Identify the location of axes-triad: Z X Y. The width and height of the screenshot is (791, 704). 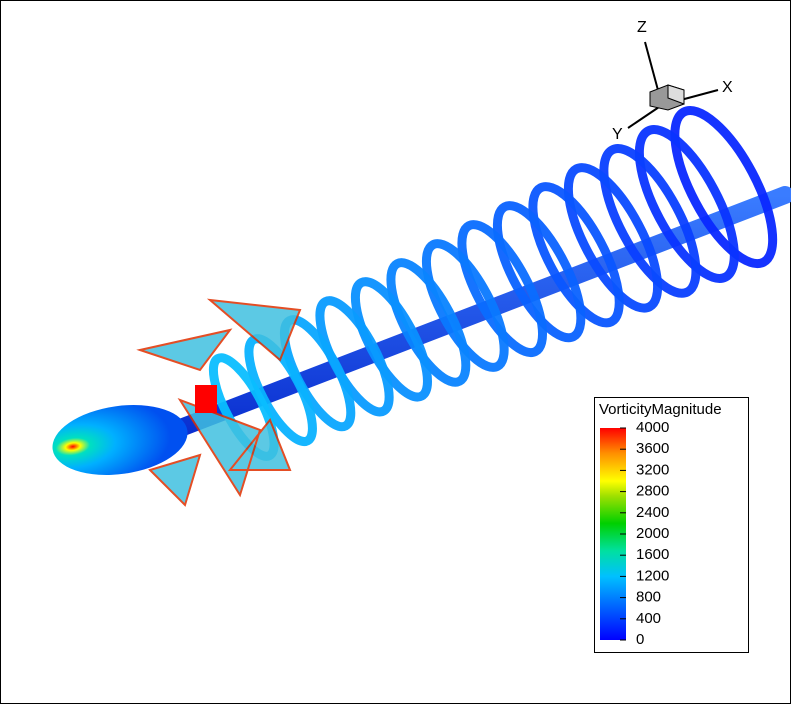
(672, 81).